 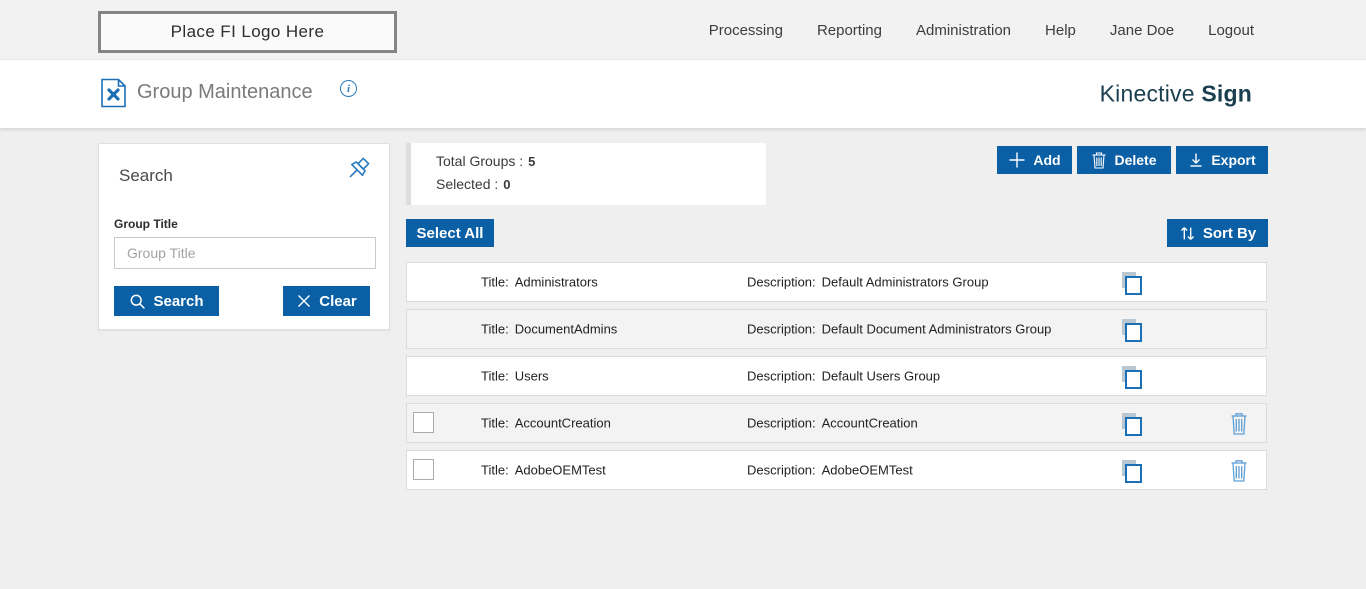 What do you see at coordinates (244, 236) in the screenshot?
I see `search-panel: Search Group Title Search Clear` at bounding box center [244, 236].